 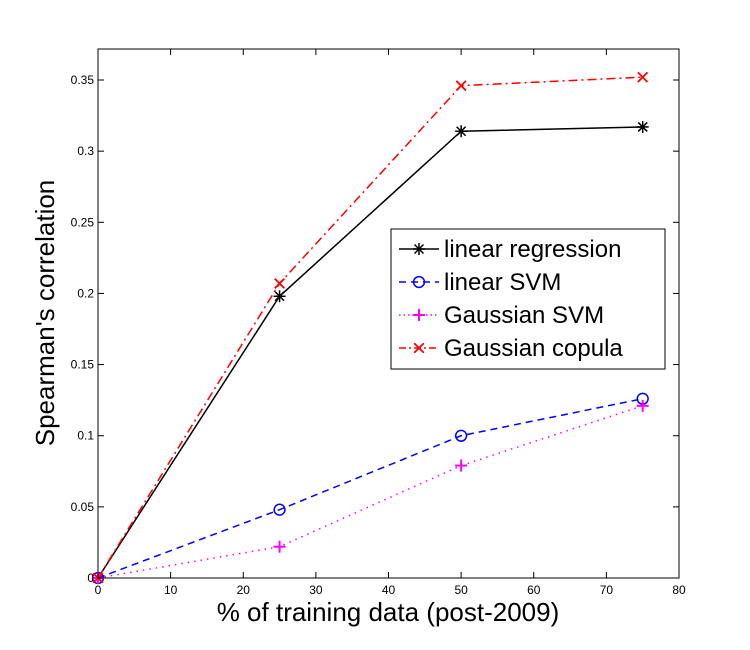 I want to click on legend-entry: Gaussian SVM, so click(x=501, y=315).